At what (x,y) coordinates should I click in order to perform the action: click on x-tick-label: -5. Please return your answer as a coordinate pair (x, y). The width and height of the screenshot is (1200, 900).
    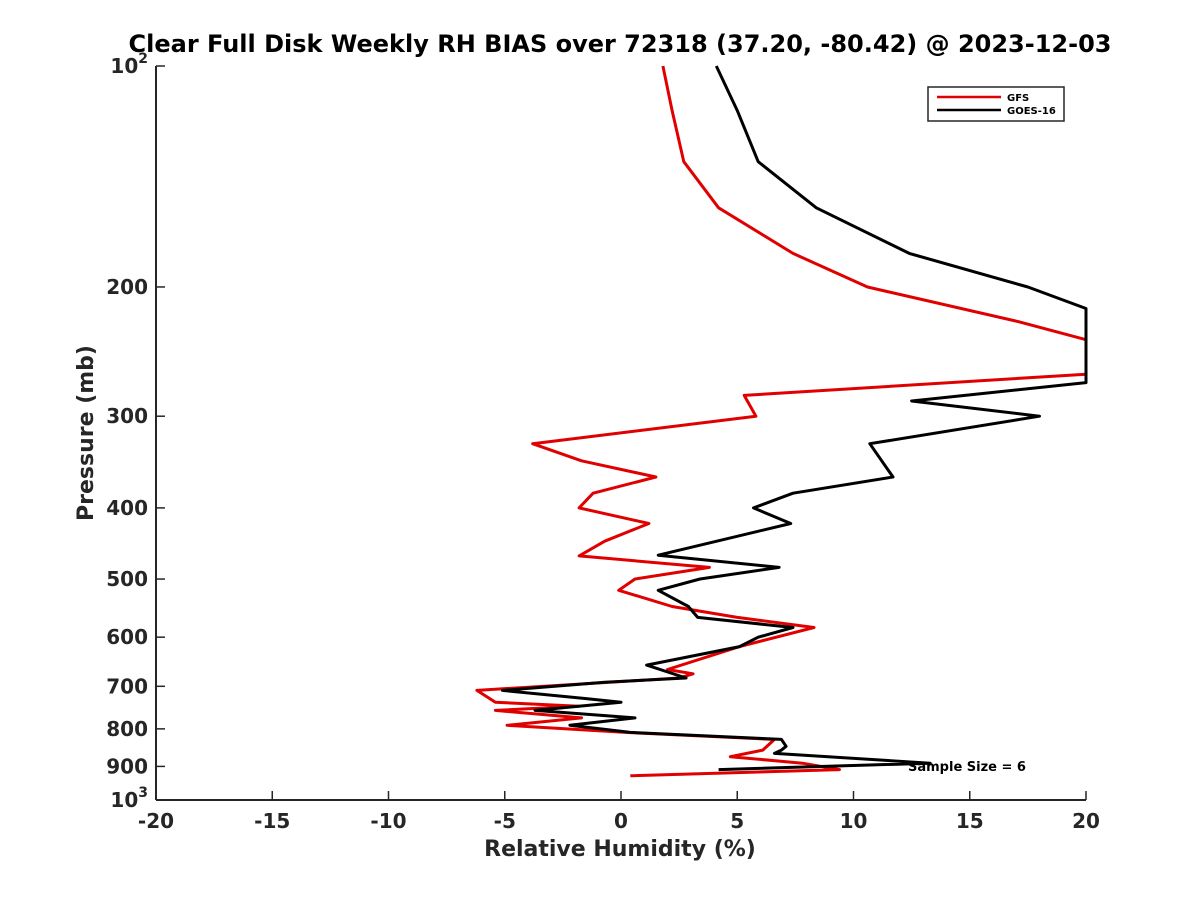
    Looking at the image, I should click on (505, 821).